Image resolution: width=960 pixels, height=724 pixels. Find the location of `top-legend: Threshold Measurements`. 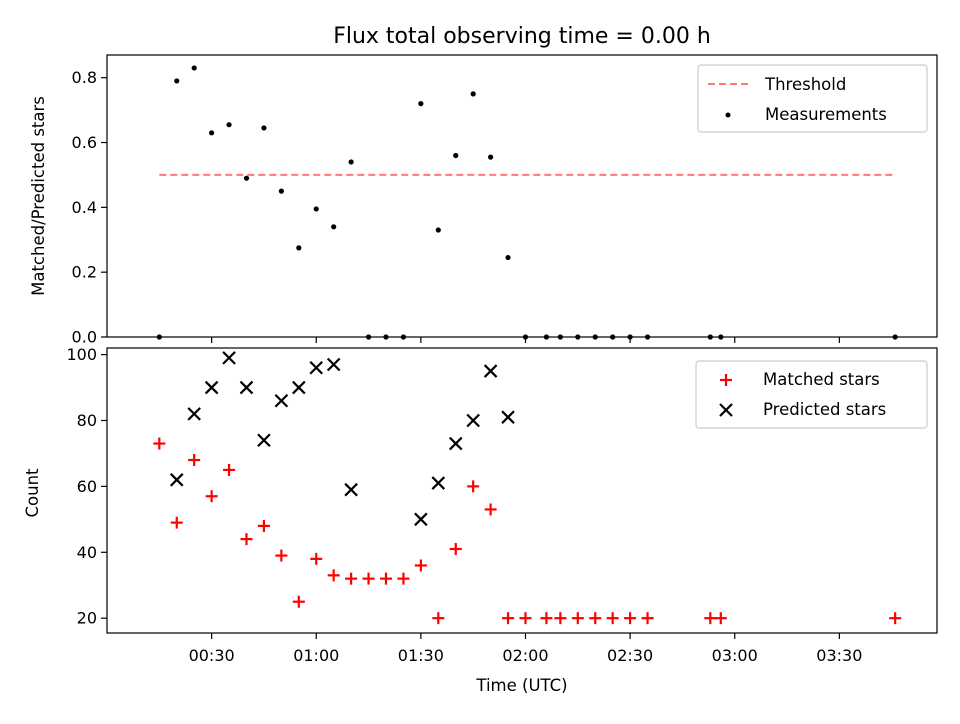

top-legend: Threshold Measurements is located at coordinates (812, 98).